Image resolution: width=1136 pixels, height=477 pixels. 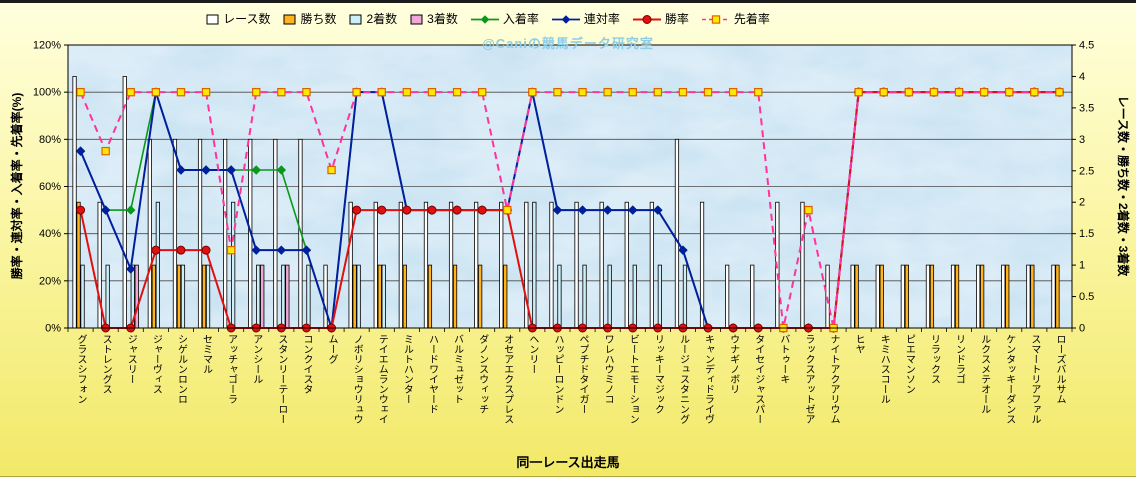 What do you see at coordinates (247, 19) in the screenshot?
I see `legend-label: レース数` at bounding box center [247, 19].